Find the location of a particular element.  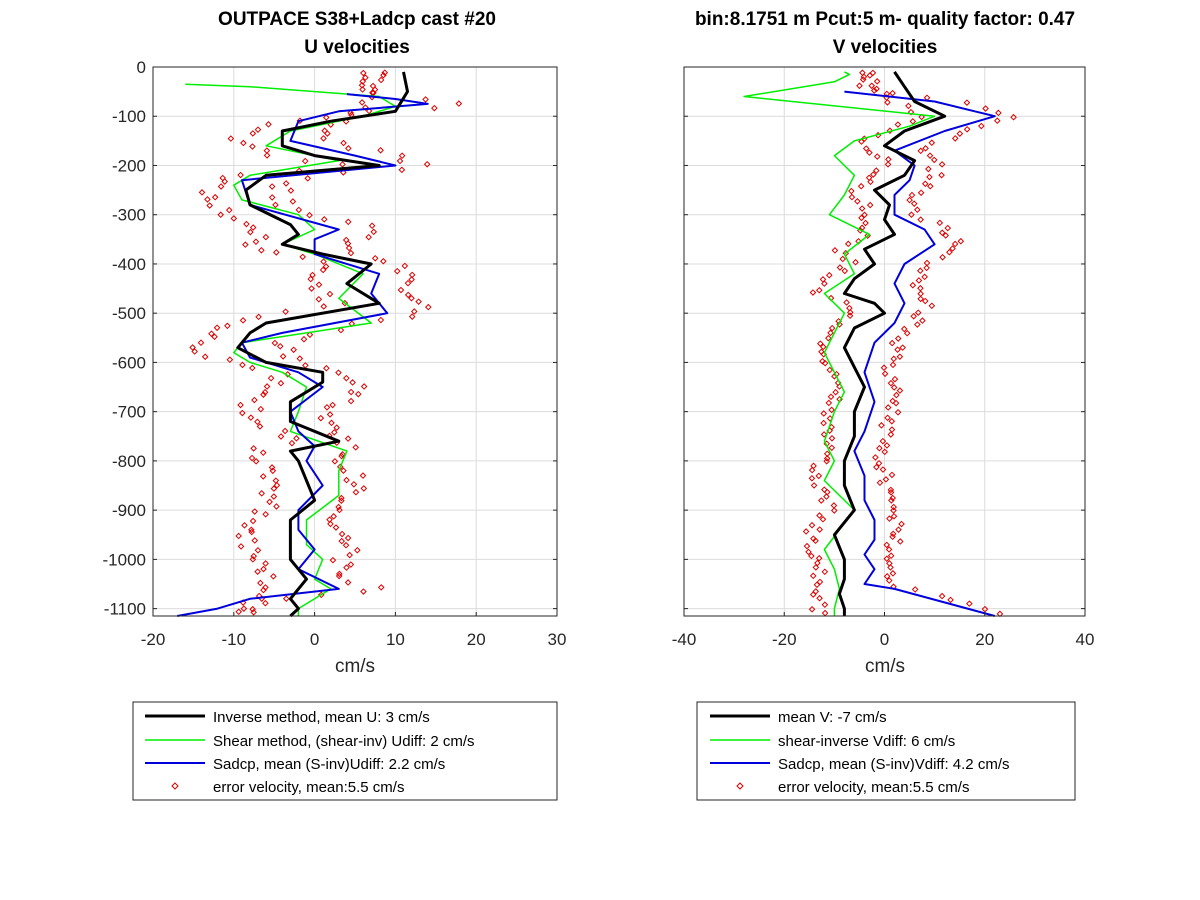

v-x-tick-label: 40 is located at coordinates (1085, 639).